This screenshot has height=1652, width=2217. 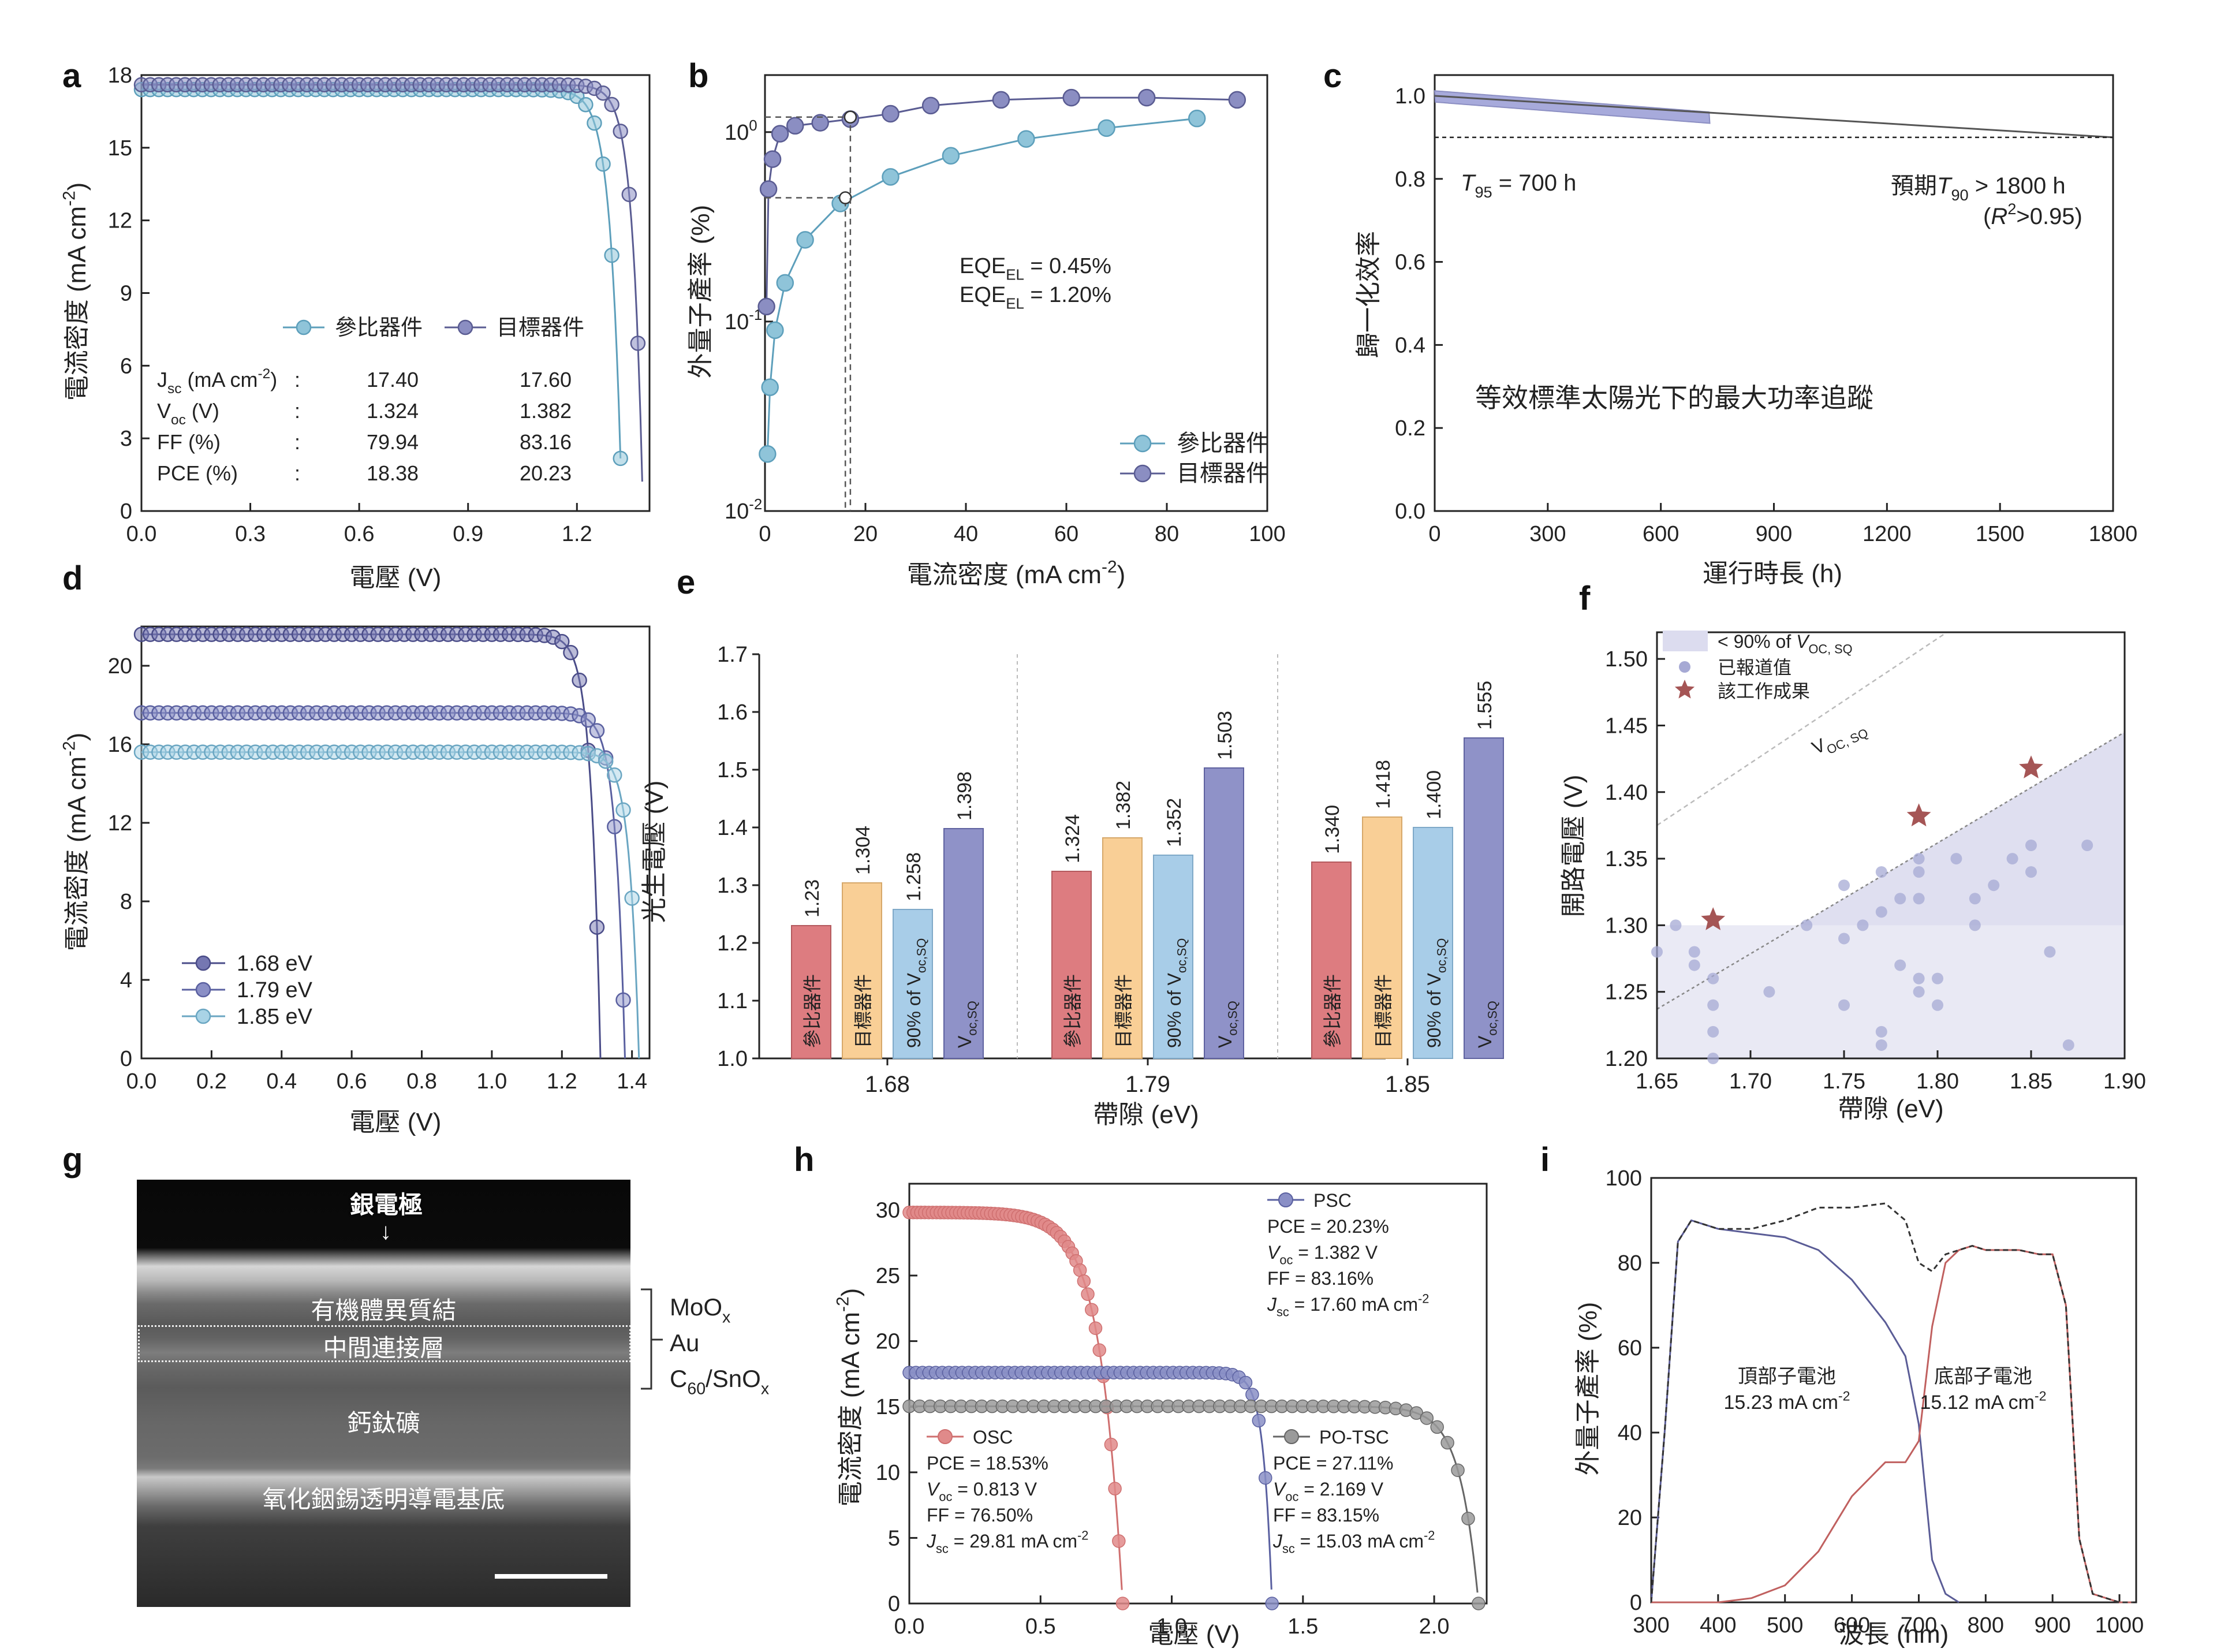 What do you see at coordinates (1146, 1115) in the screenshot?
I see `x-axis-title: 帶隙 (eV)` at bounding box center [1146, 1115].